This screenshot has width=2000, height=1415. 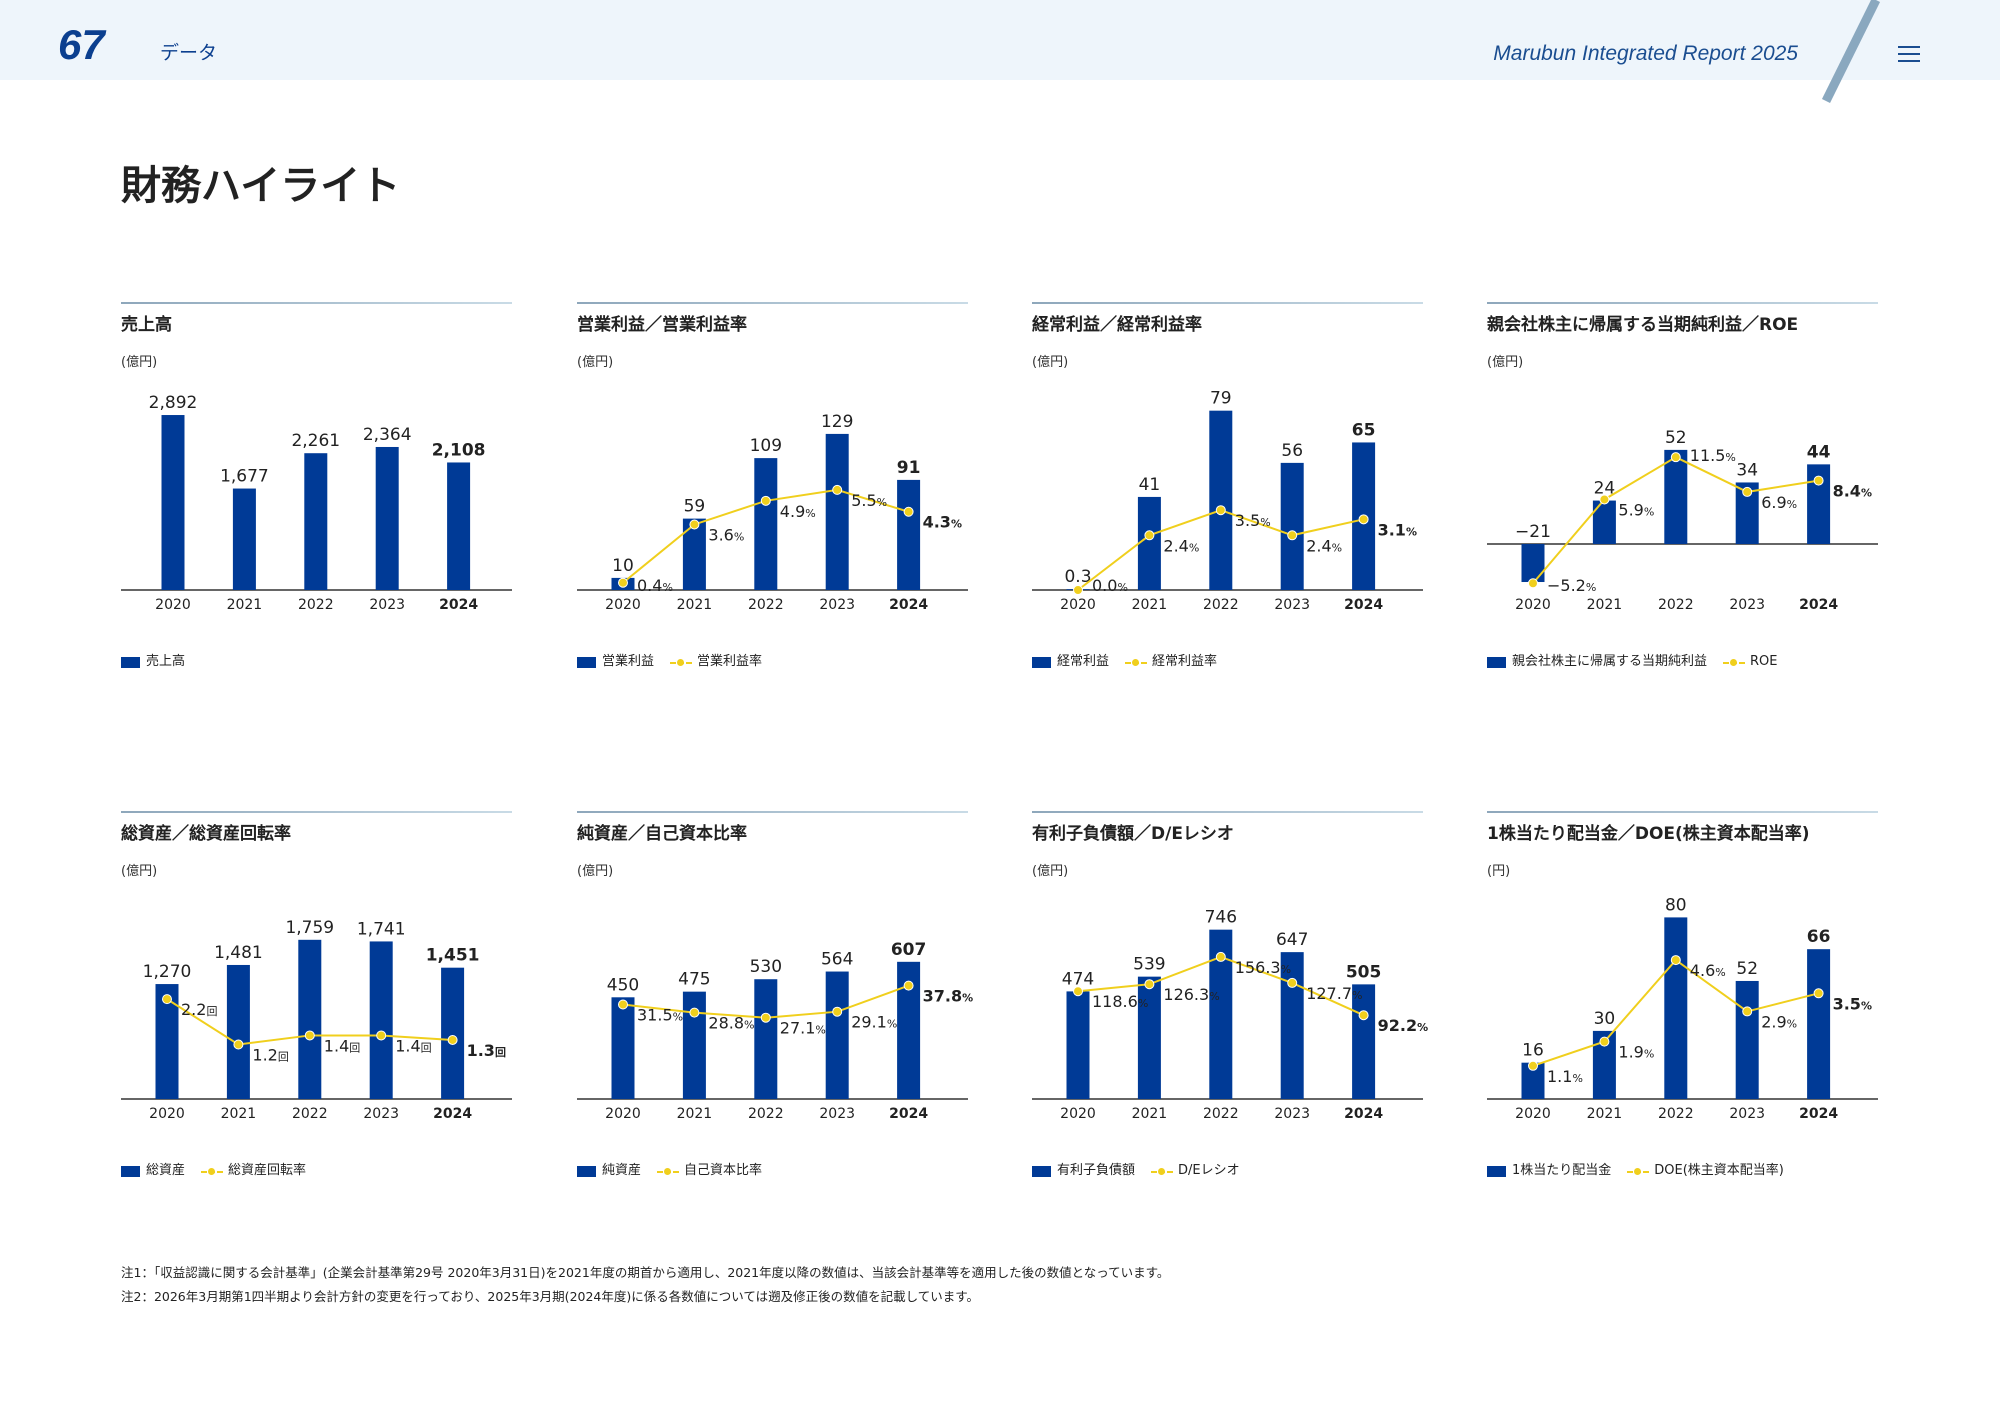 I want to click on line-value: 118.6, so click(x=1115, y=1001).